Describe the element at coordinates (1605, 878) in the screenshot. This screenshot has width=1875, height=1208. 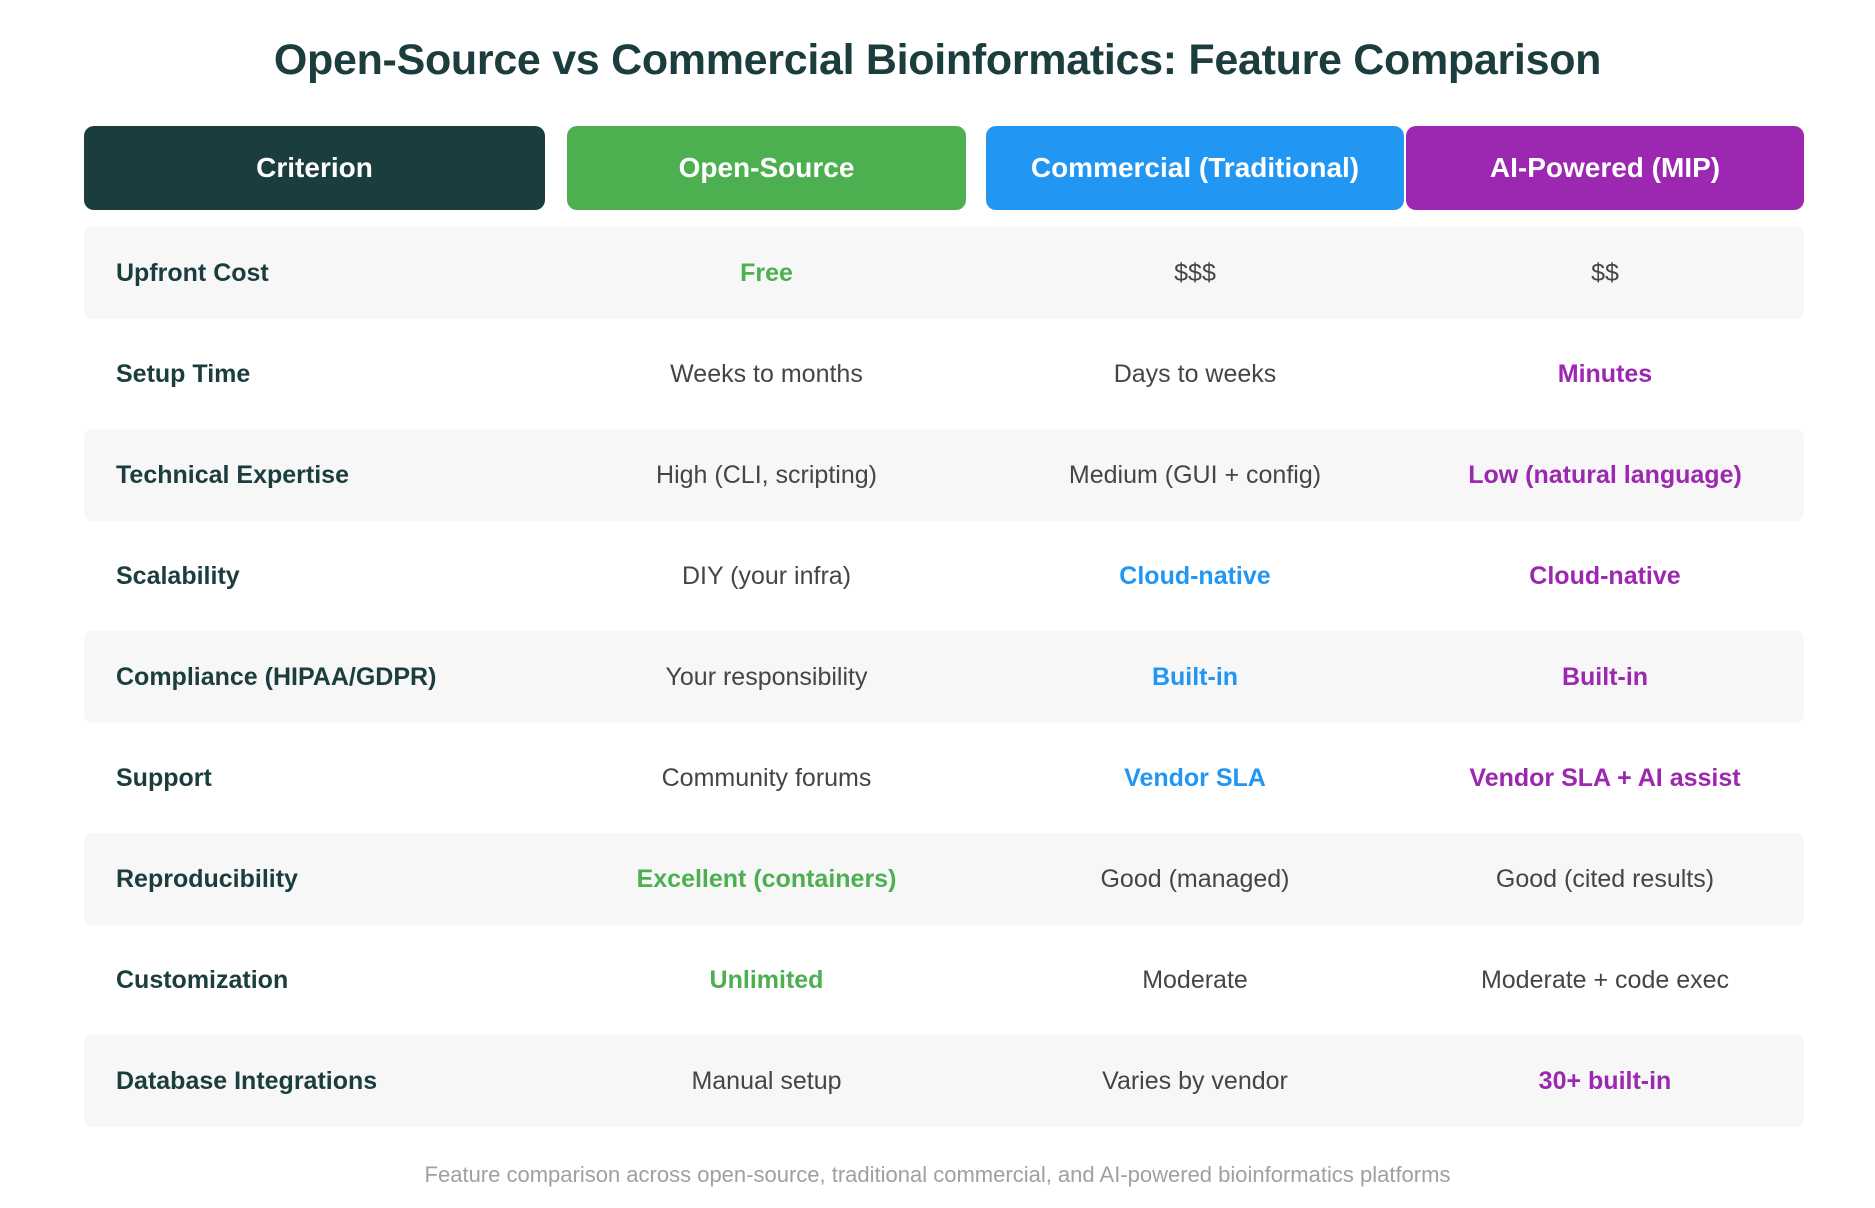
I see `cell-ai-powered: Good (cited results)` at that location.